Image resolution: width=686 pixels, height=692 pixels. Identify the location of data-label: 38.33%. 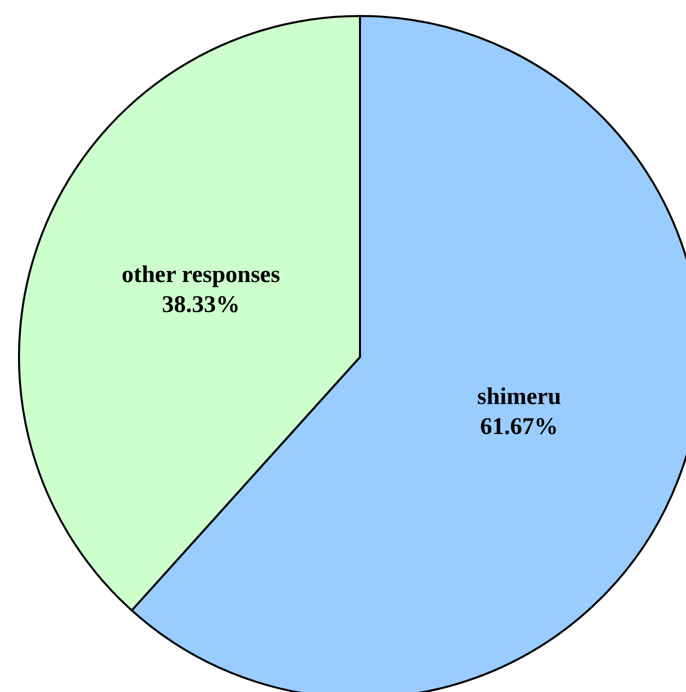
(201, 305).